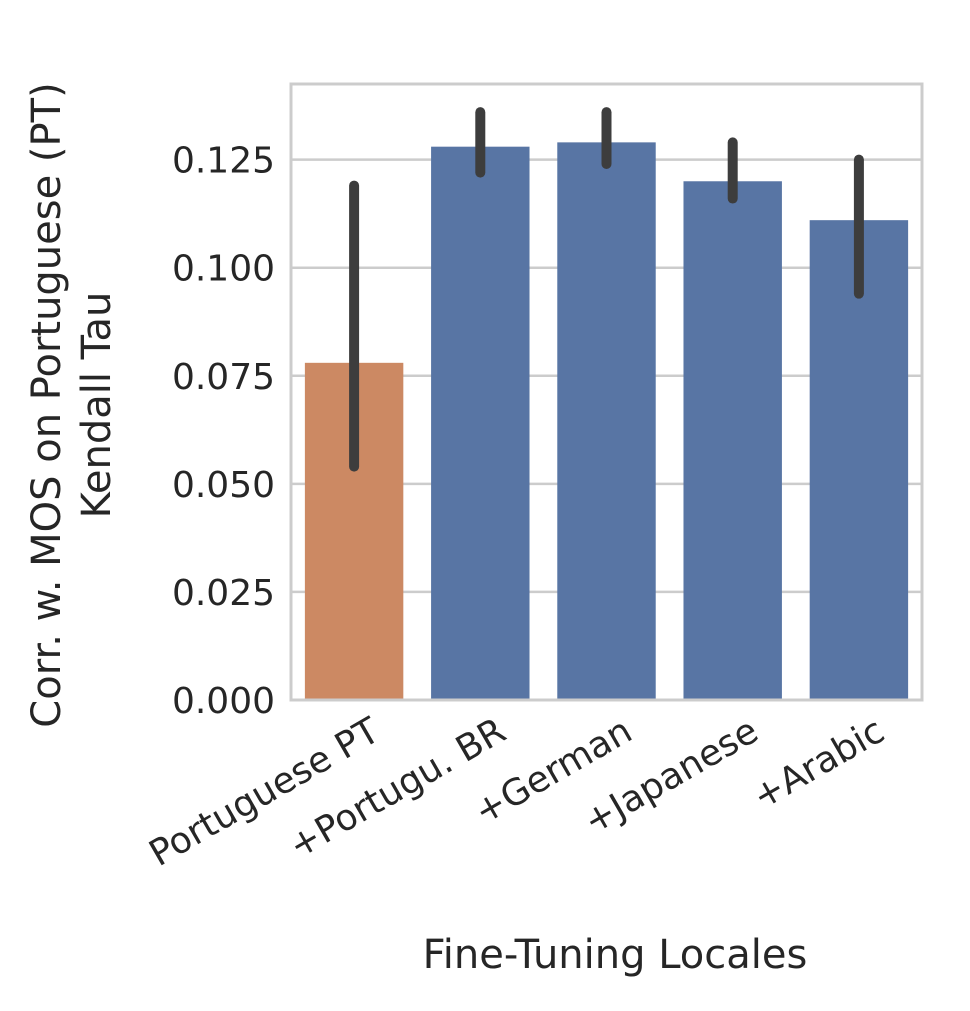  I want to click on y-axis-label-line-2: Kendall Tau, so click(97, 405).